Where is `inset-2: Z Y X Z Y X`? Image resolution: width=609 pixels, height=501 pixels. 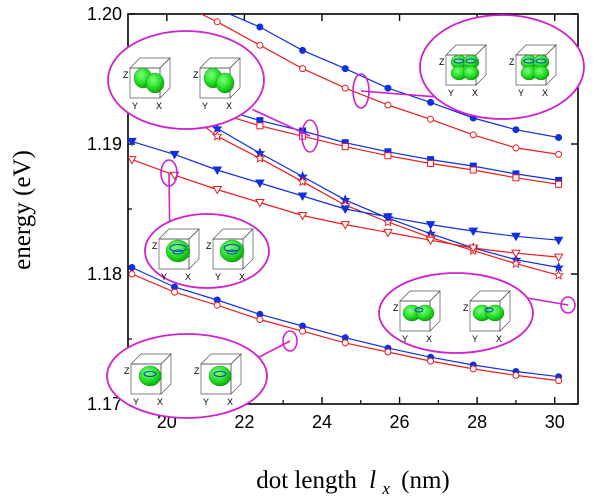 inset-2: Z Y X Z Y X is located at coordinates (207, 224).